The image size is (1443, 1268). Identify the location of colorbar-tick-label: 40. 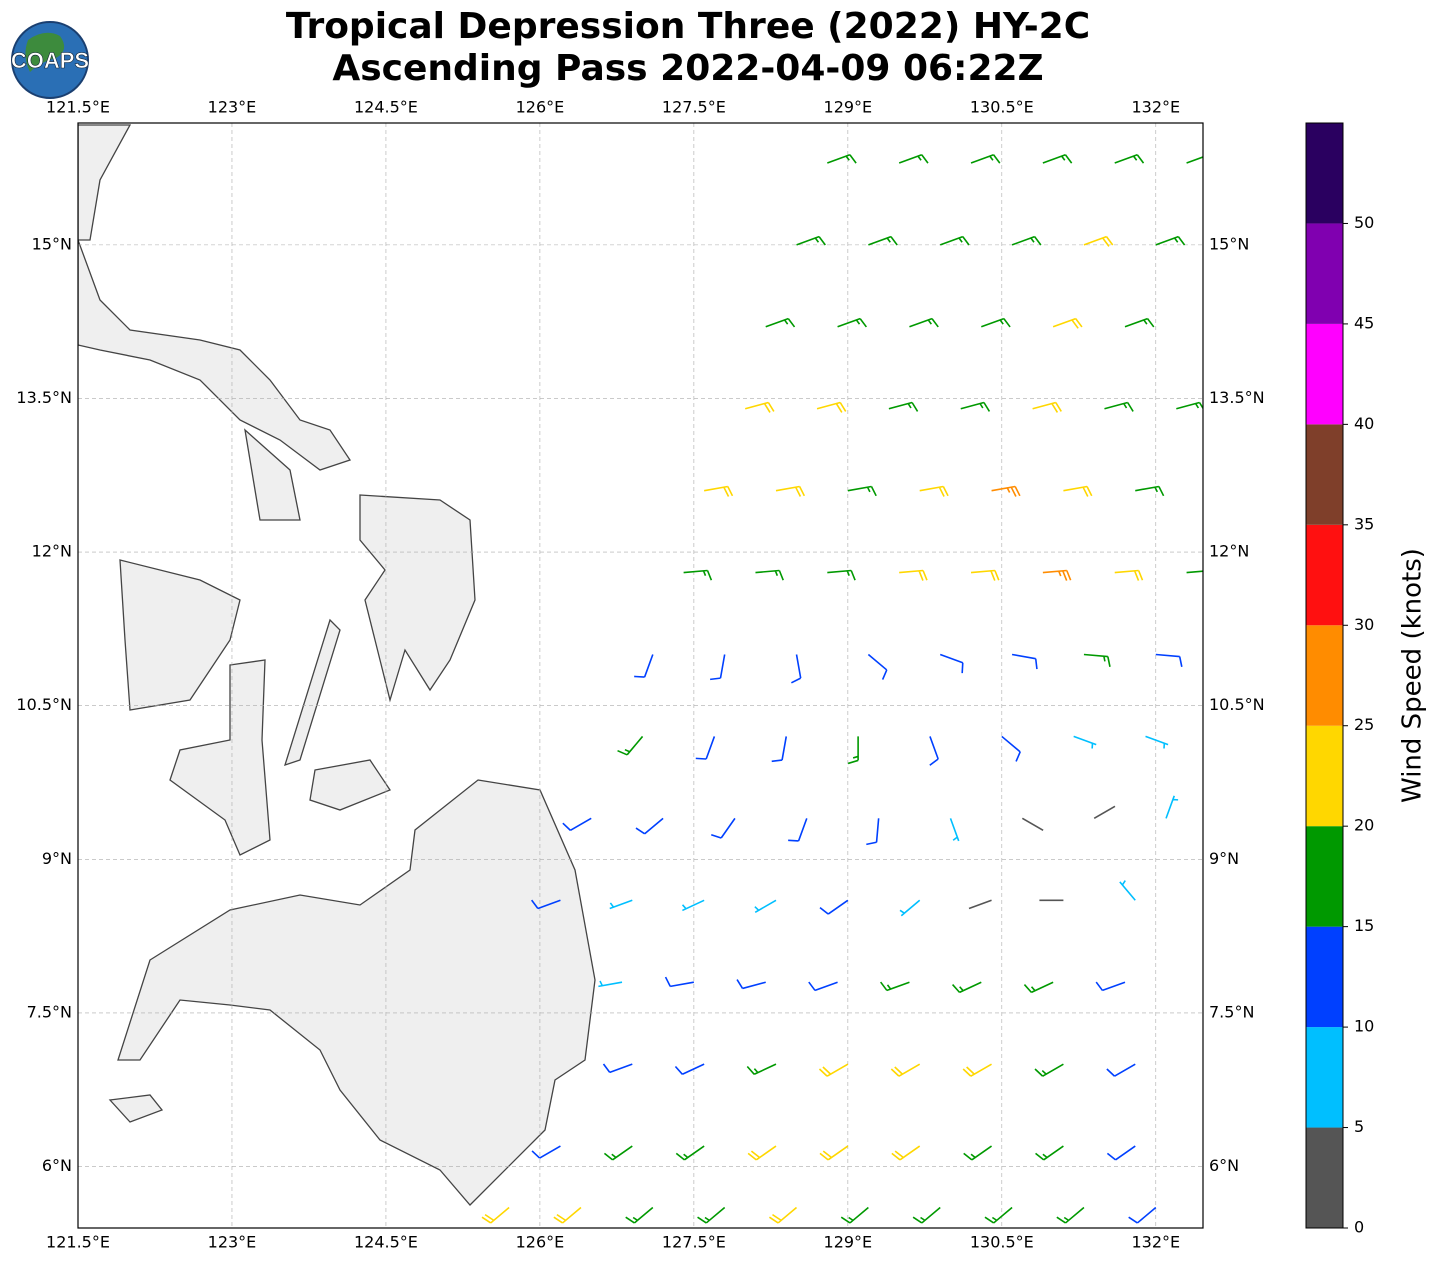
(1364, 423).